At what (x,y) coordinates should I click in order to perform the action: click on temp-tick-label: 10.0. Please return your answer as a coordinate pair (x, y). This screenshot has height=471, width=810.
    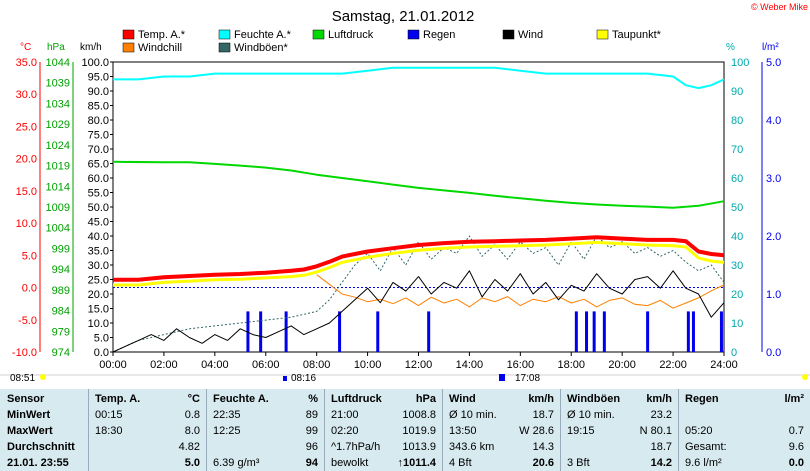
    Looking at the image, I should click on (26, 224).